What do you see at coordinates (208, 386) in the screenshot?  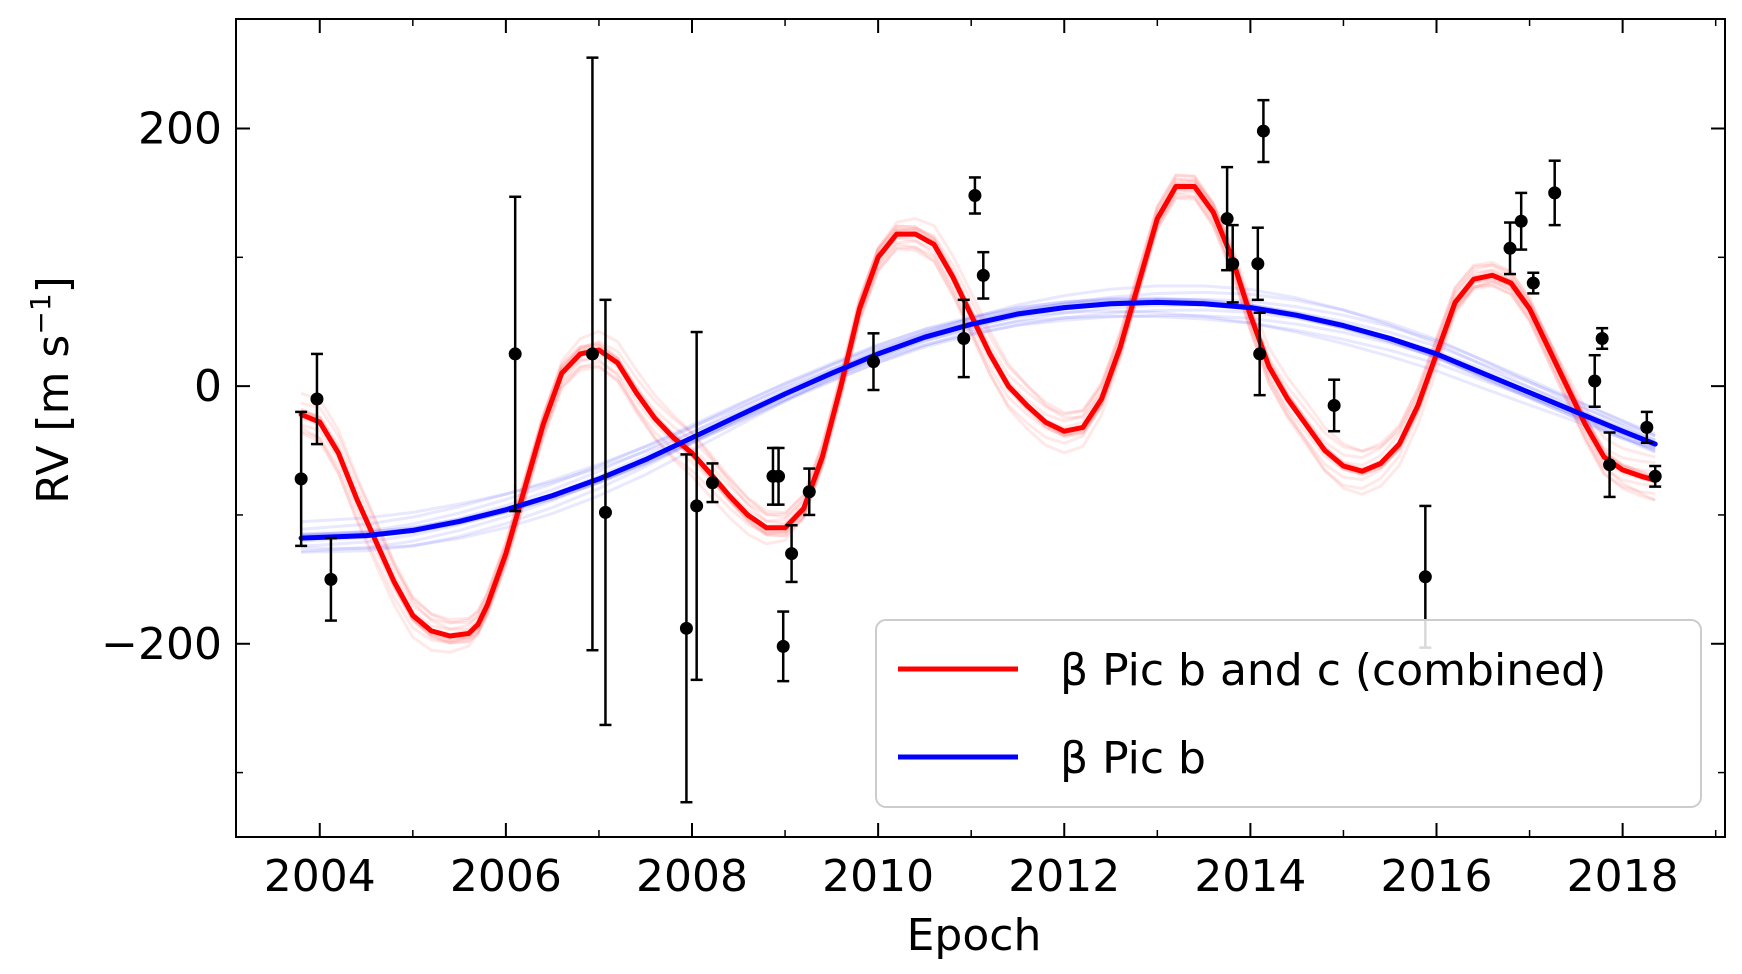 I see `y-tick-label: 0` at bounding box center [208, 386].